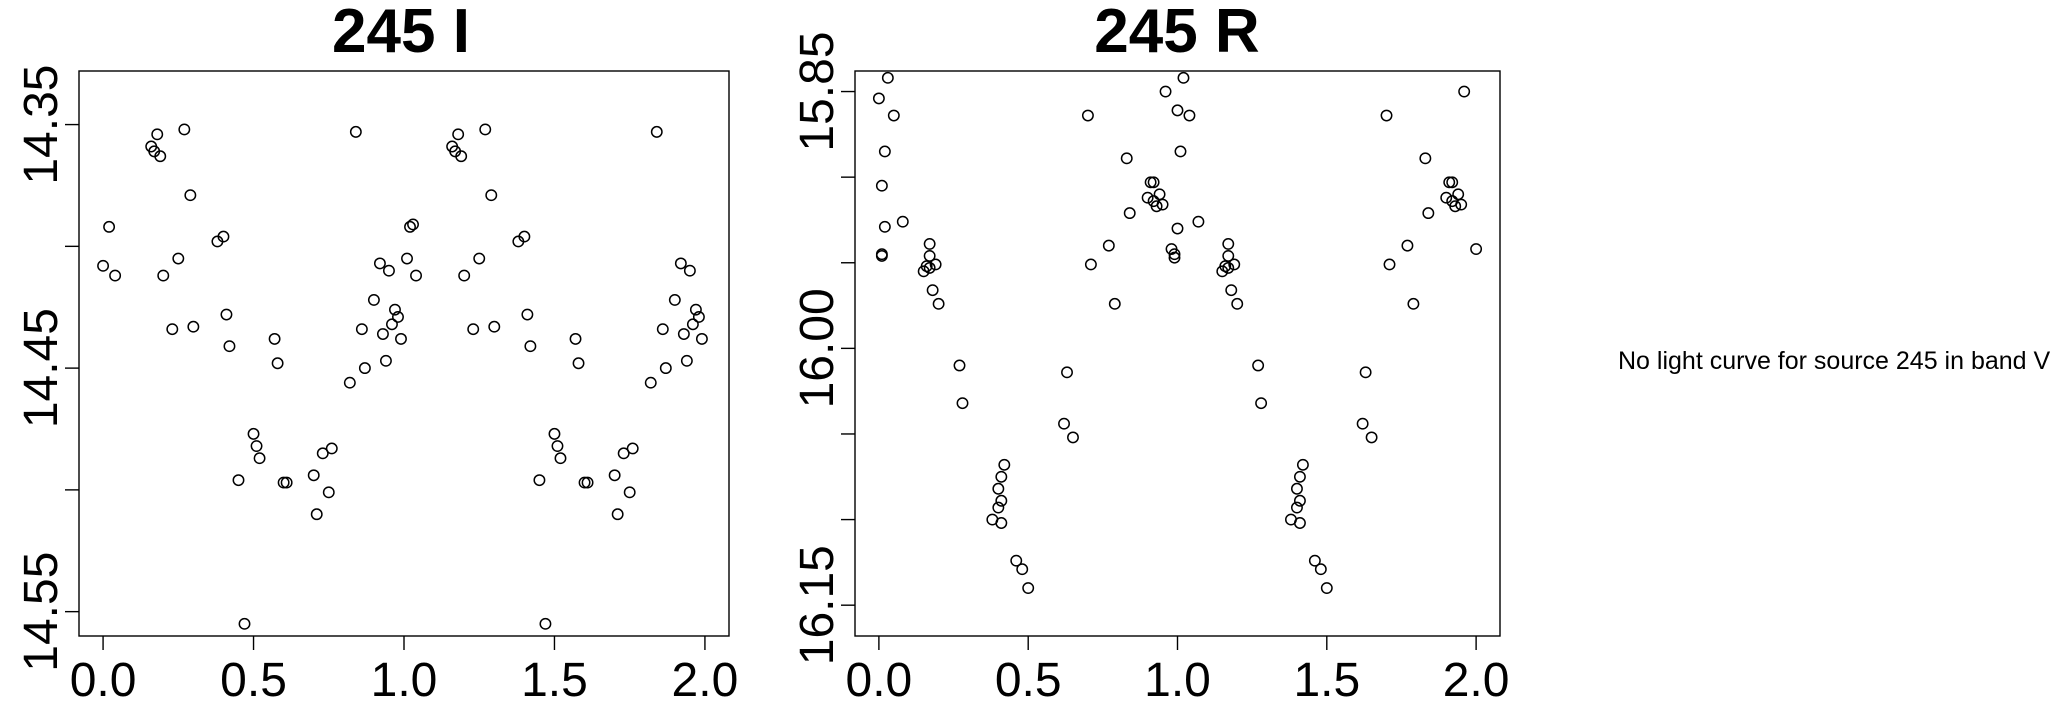 The image size is (2064, 709). I want to click on x-tick-label: 2.0, so click(705, 680).